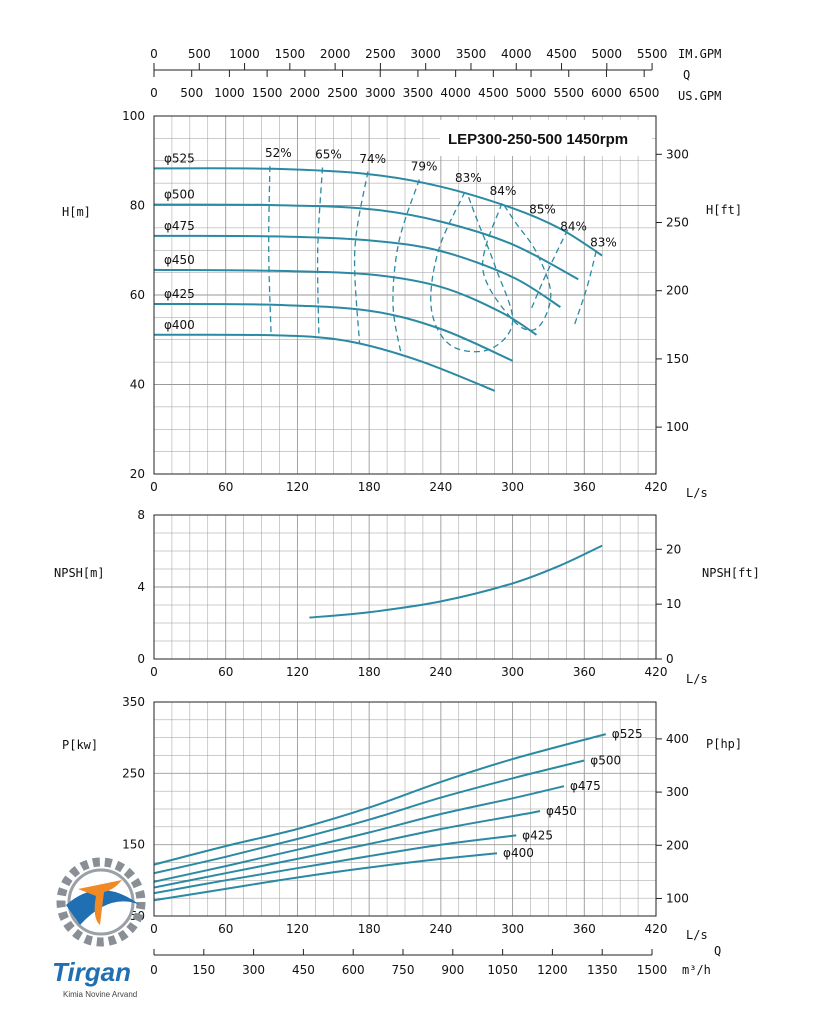 This screenshot has width=828, height=1024. Describe the element at coordinates (568, 93) in the screenshot. I see `us-gpm-tick: 5500` at that location.